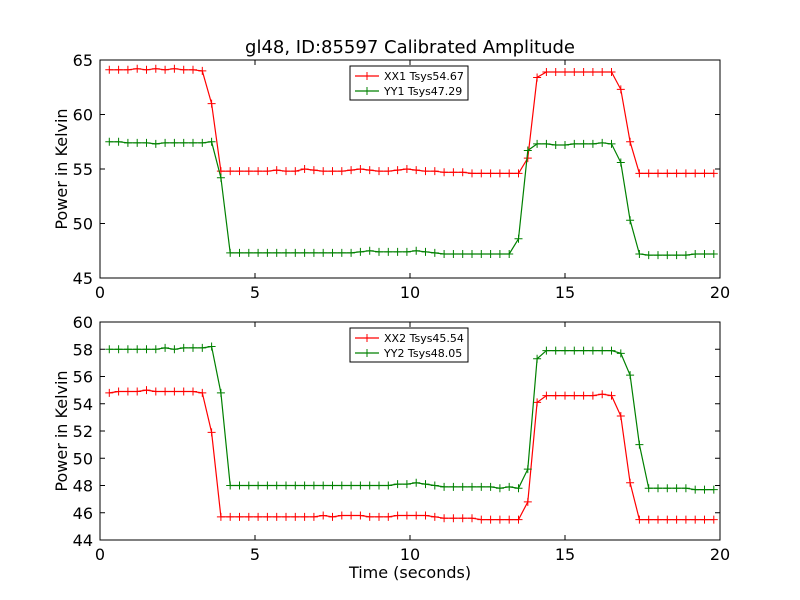 This screenshot has height=600, width=800. Describe the element at coordinates (83, 224) in the screenshot. I see `y-tick-label: 50` at that location.